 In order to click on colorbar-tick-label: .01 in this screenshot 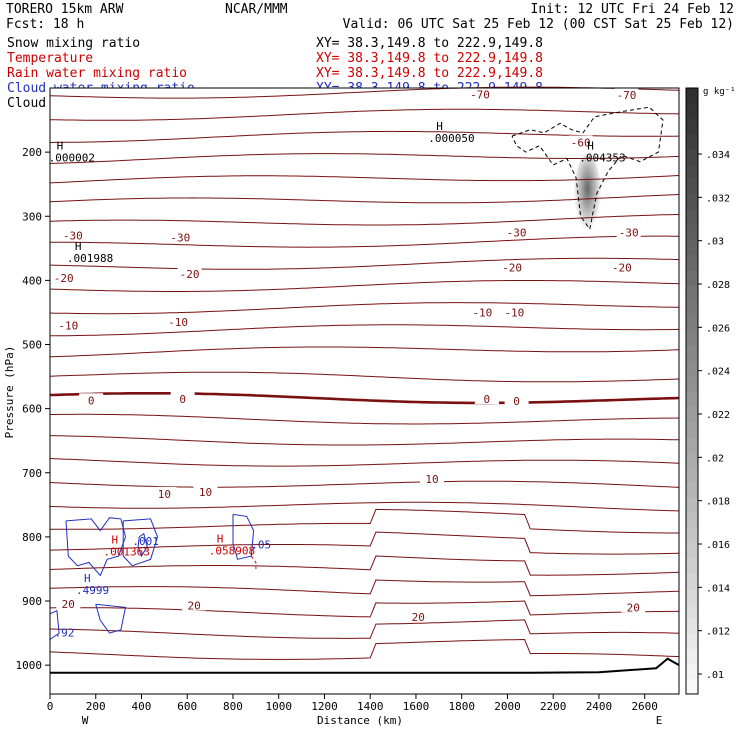, I will do `click(715, 675)`.